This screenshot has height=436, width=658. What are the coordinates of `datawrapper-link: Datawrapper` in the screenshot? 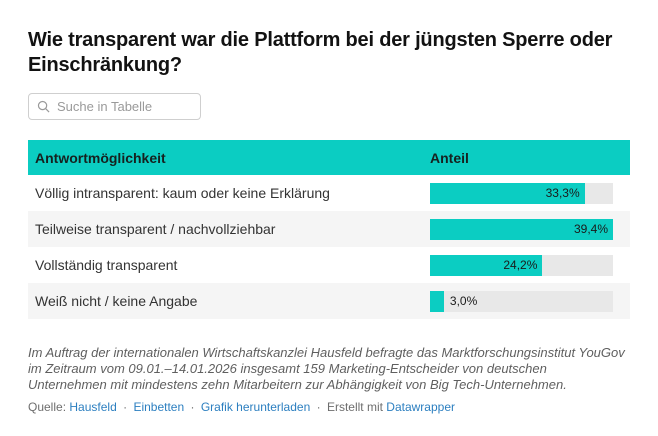 It's located at (420, 407).